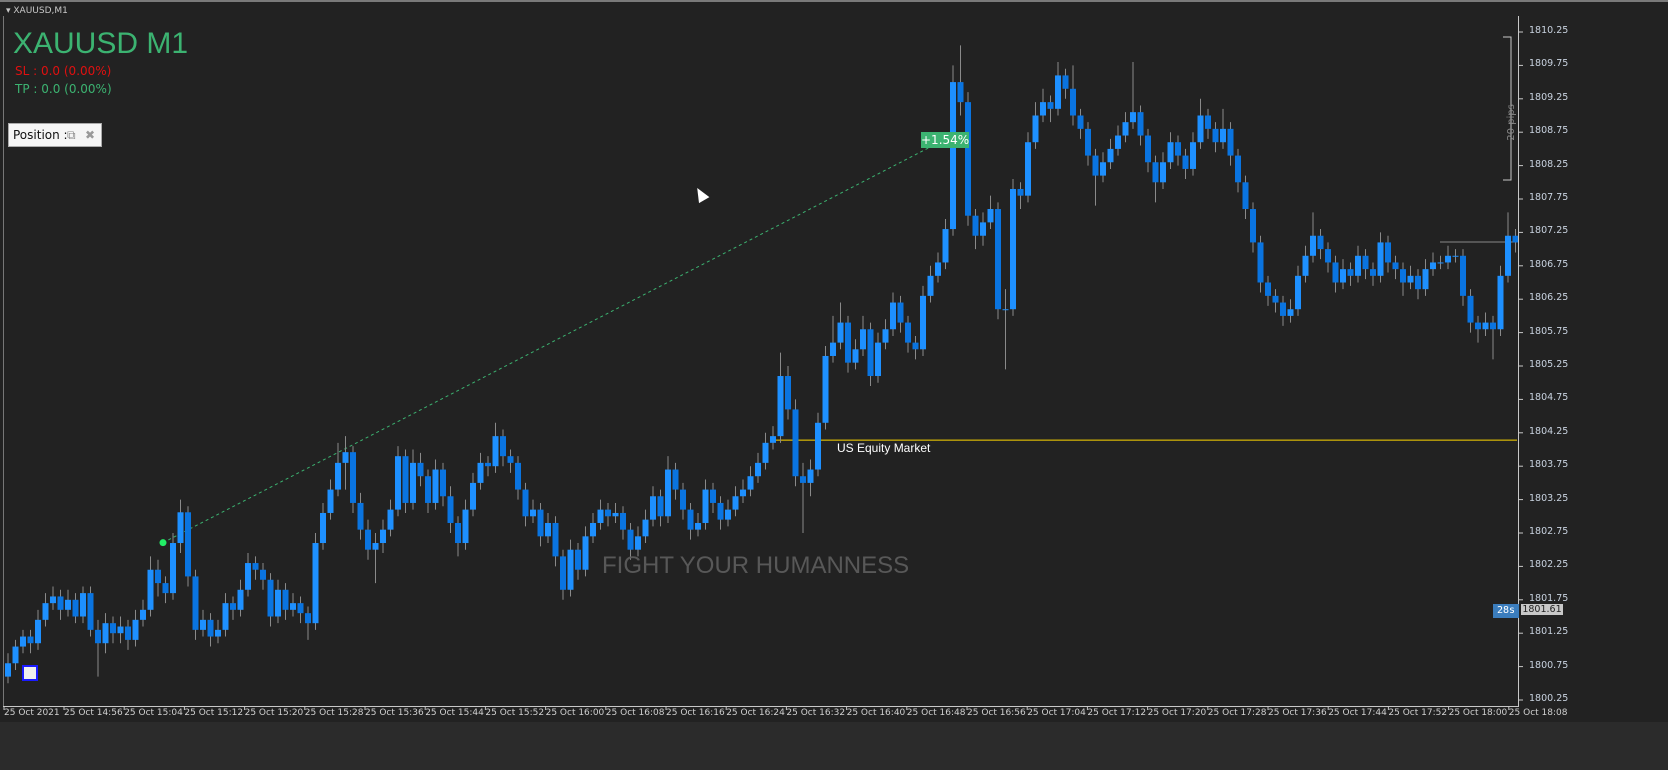 The height and width of the screenshot is (770, 1668). What do you see at coordinates (90, 135) in the screenshot?
I see `close-icon: ✖` at bounding box center [90, 135].